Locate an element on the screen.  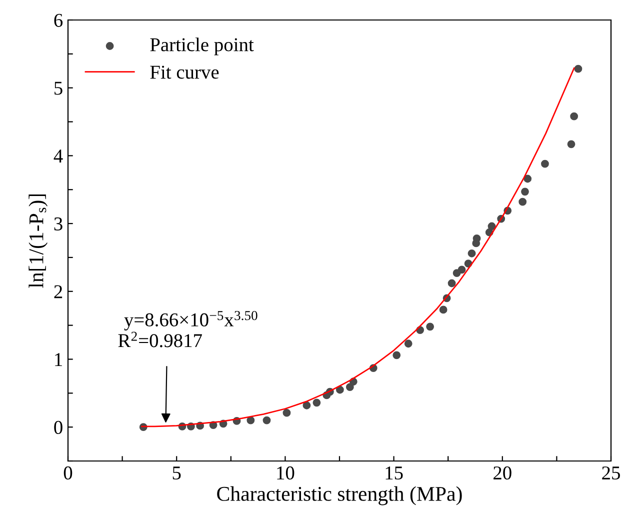
y-tick-label: 3 is located at coordinates (58, 223).